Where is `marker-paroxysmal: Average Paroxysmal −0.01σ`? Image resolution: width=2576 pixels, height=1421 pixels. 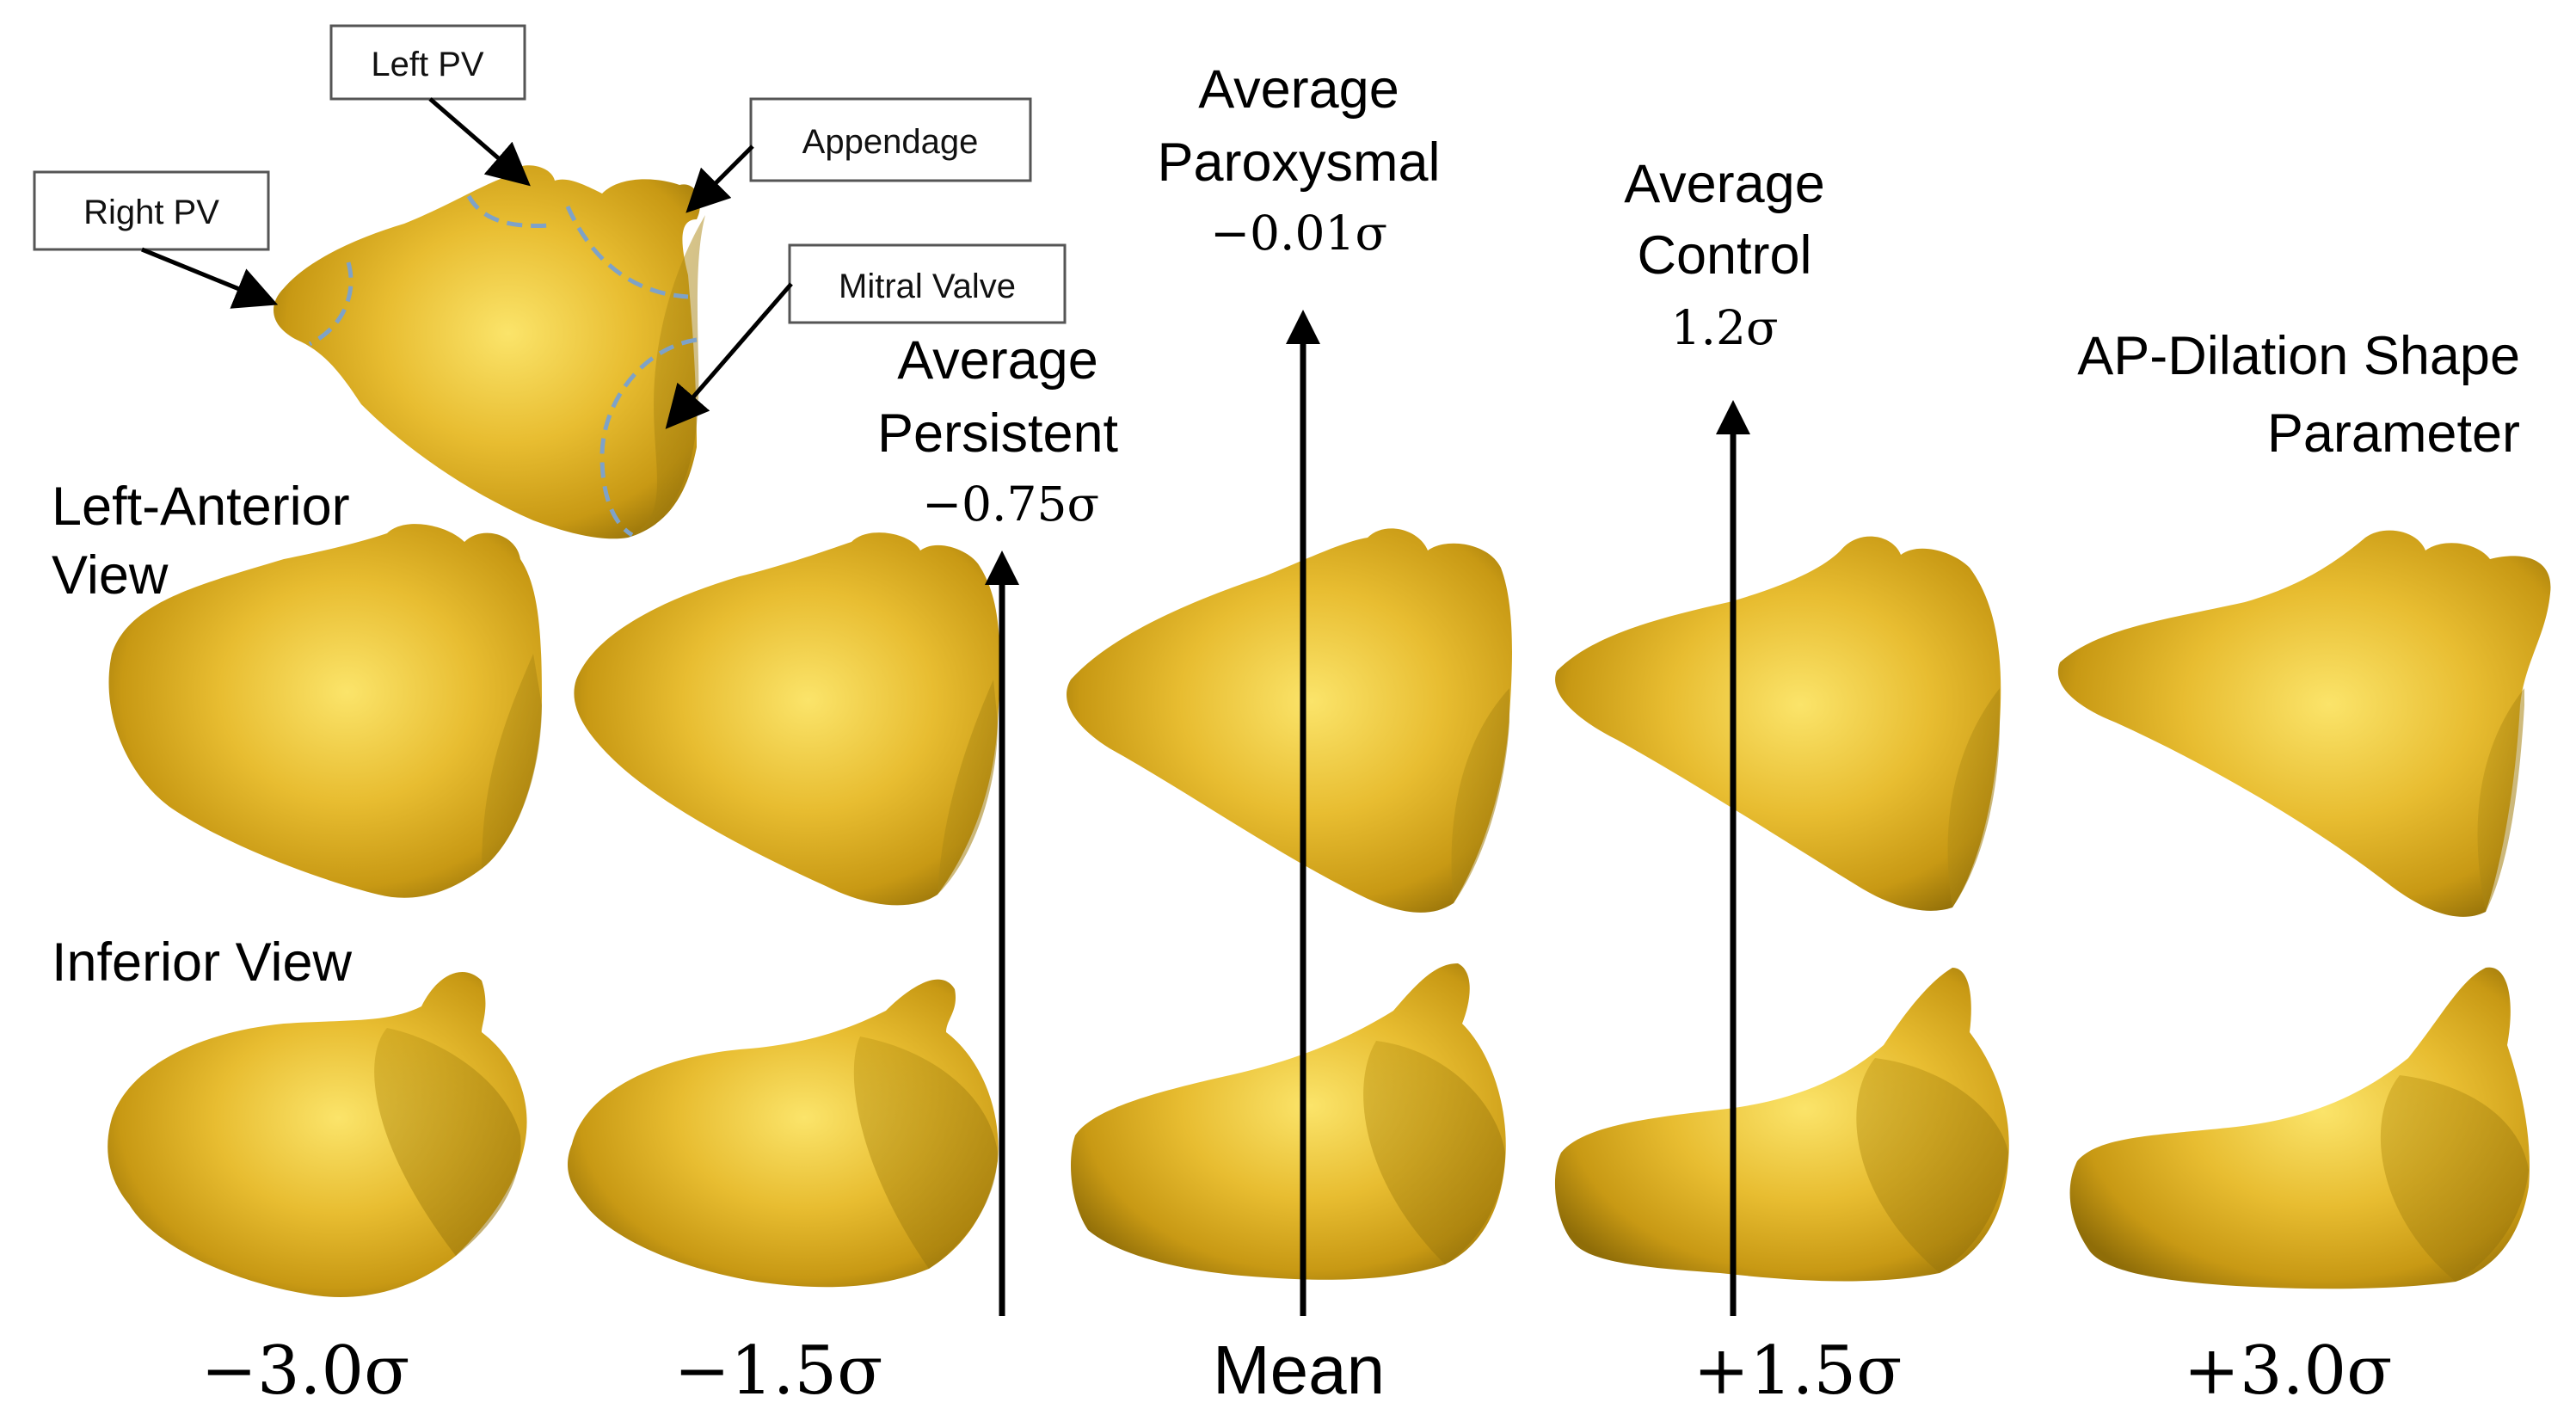
marker-paroxysmal: Average Paroxysmal −0.01σ is located at coordinates (1299, 687).